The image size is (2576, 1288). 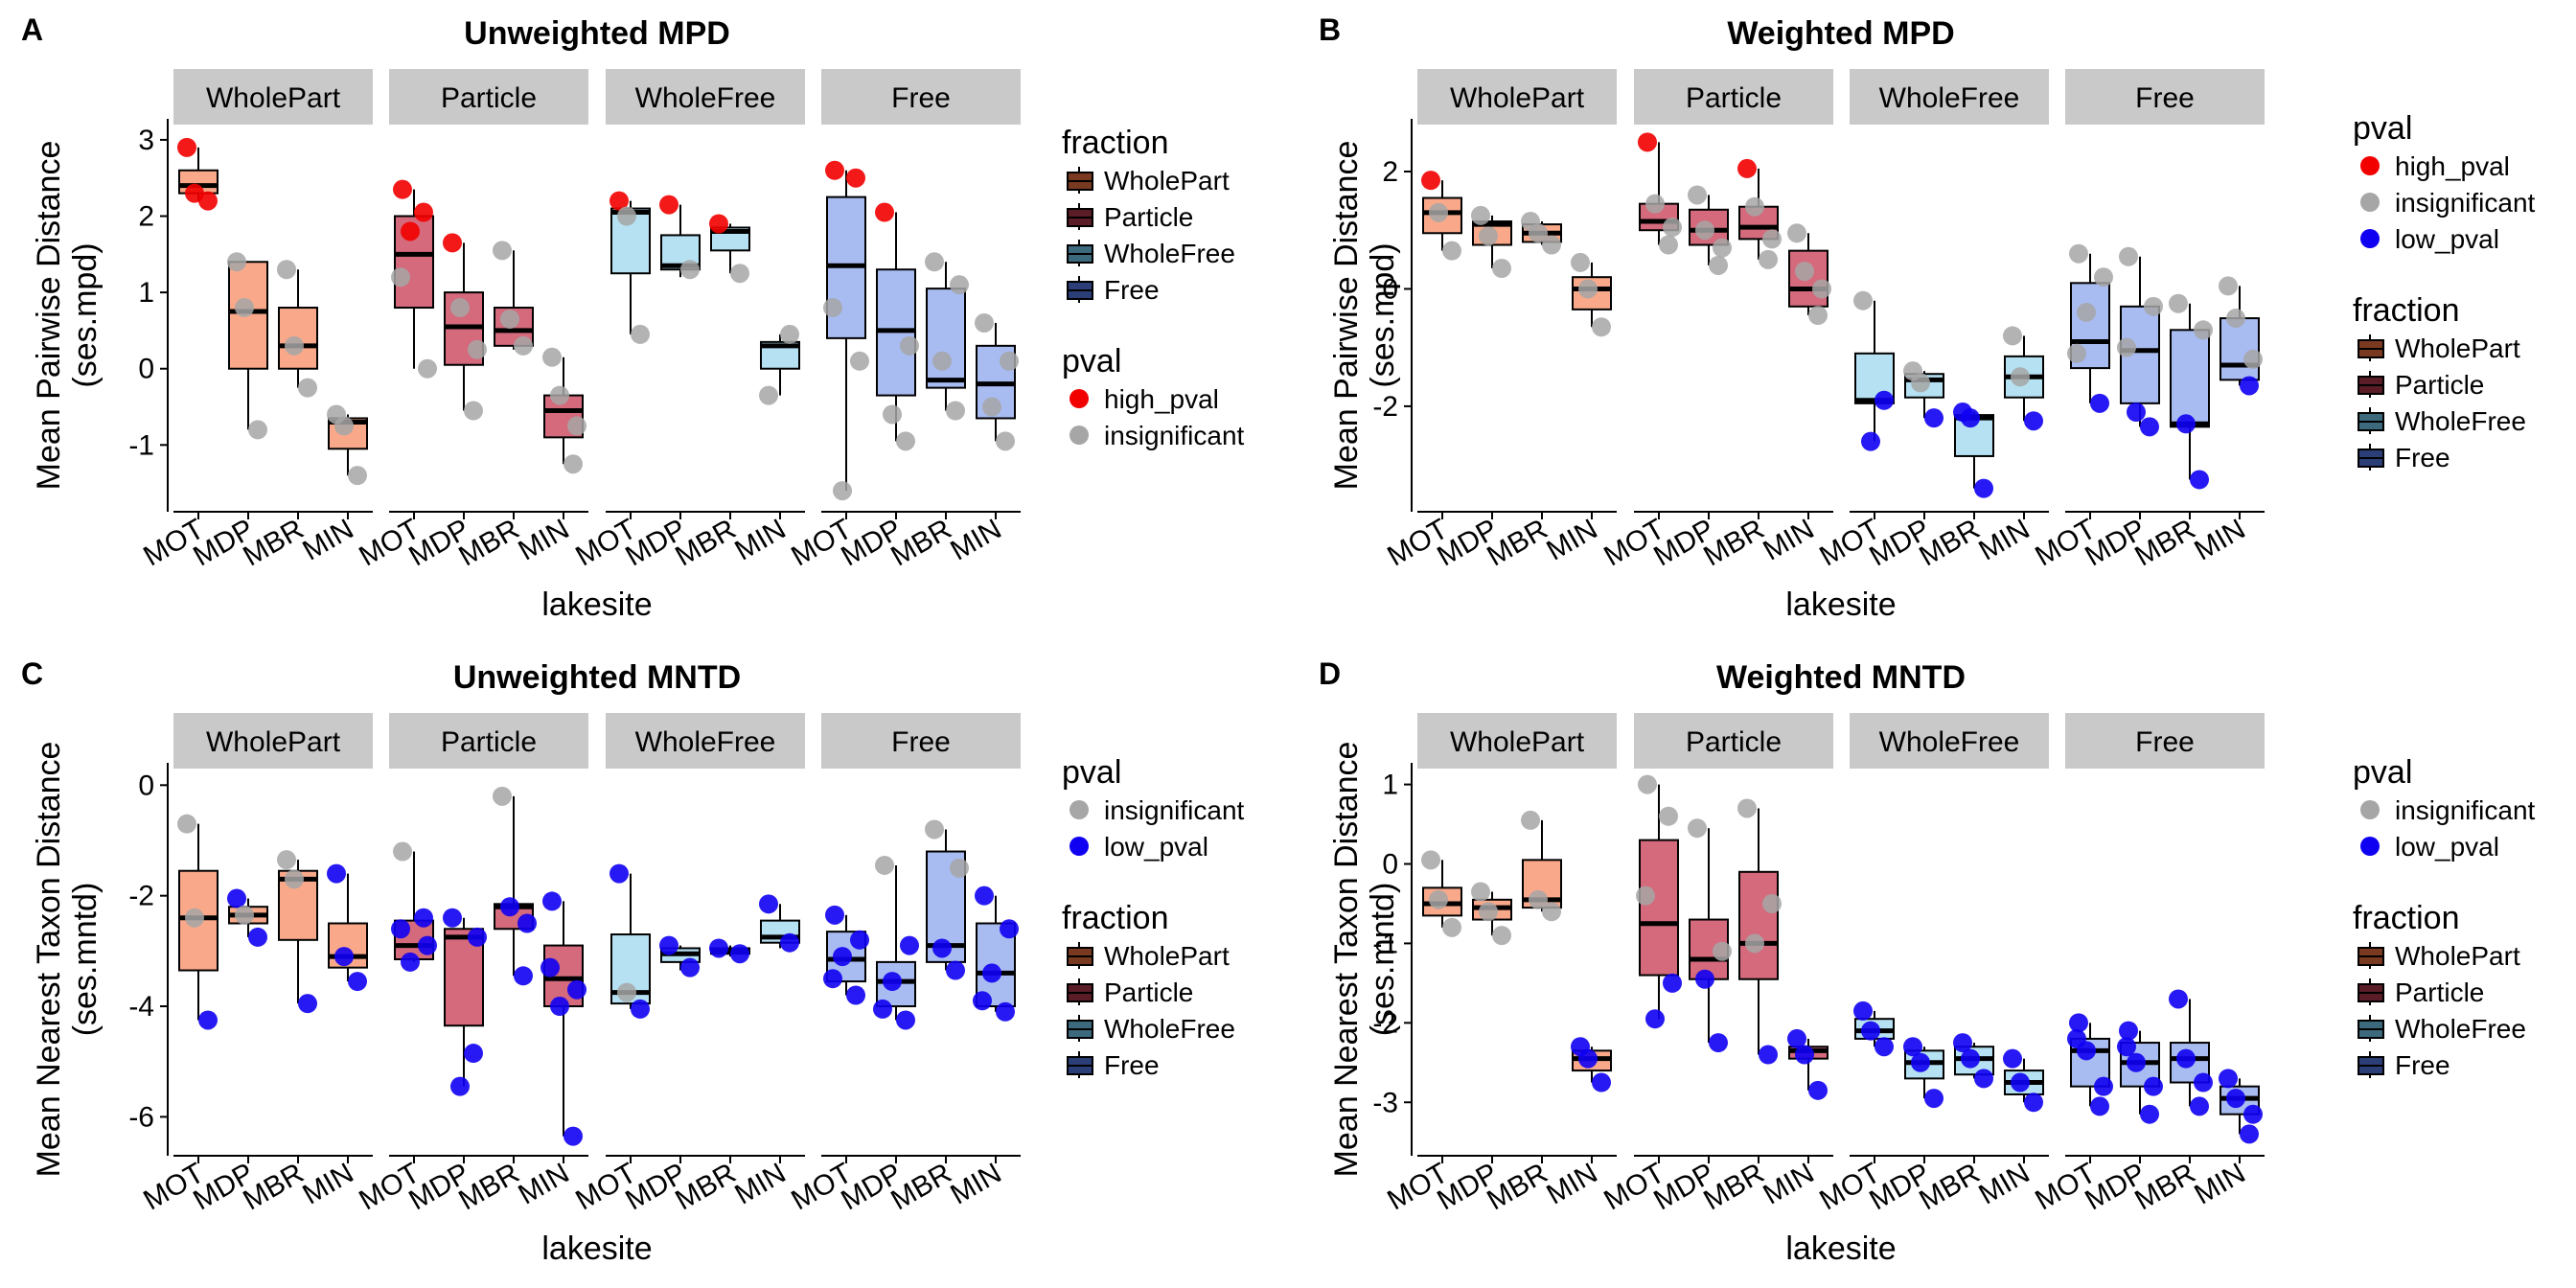 What do you see at coordinates (1390, 289) in the screenshot?
I see `y-tick-label: 0` at bounding box center [1390, 289].